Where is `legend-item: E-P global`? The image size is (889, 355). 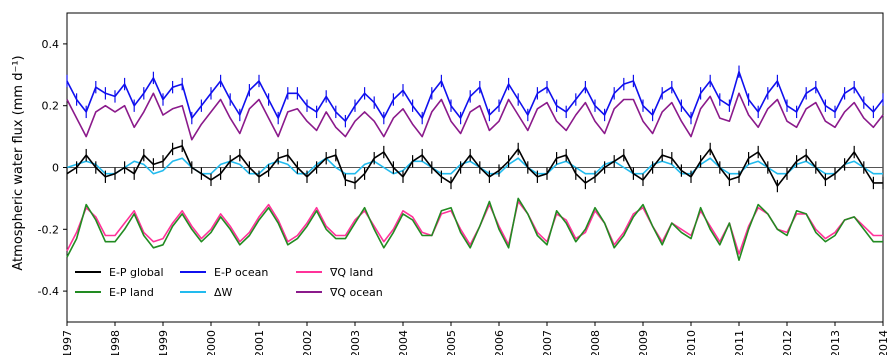 legend-item: E-P global is located at coordinates (119, 272).